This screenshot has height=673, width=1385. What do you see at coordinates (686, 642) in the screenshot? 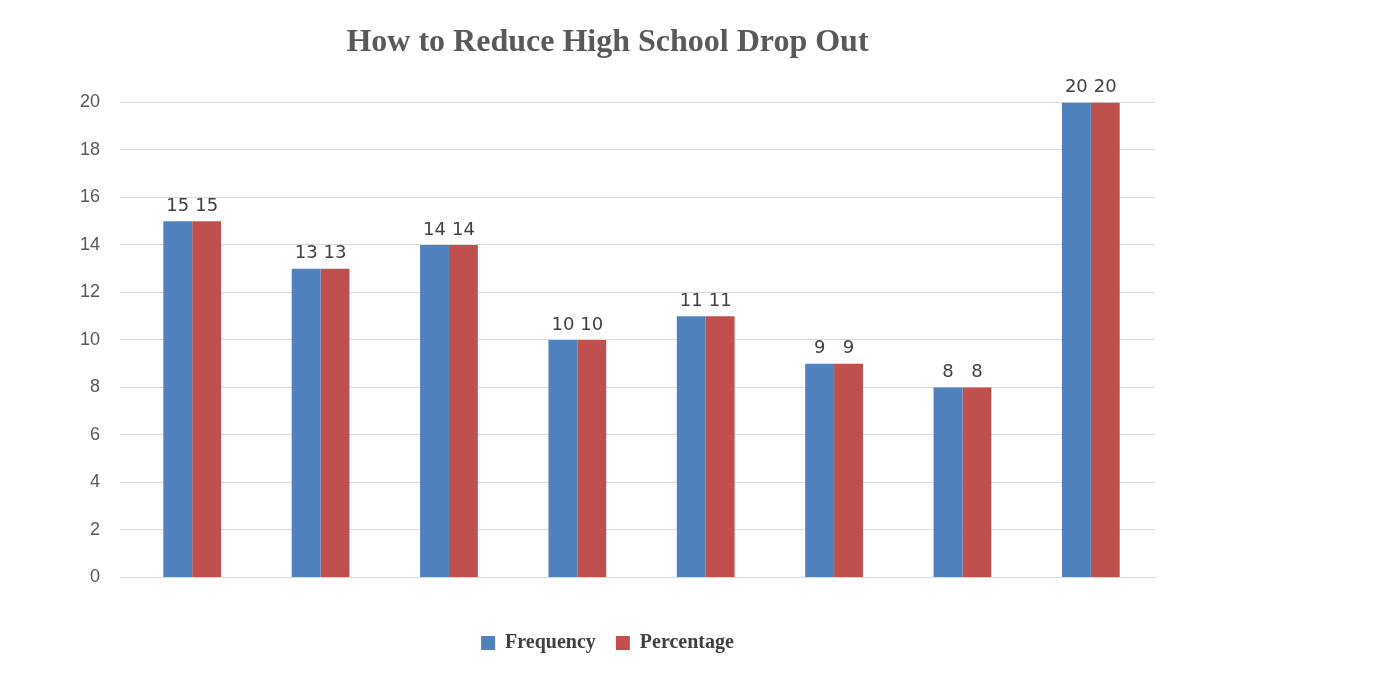
I see `legend-label: Percentage` at bounding box center [686, 642].